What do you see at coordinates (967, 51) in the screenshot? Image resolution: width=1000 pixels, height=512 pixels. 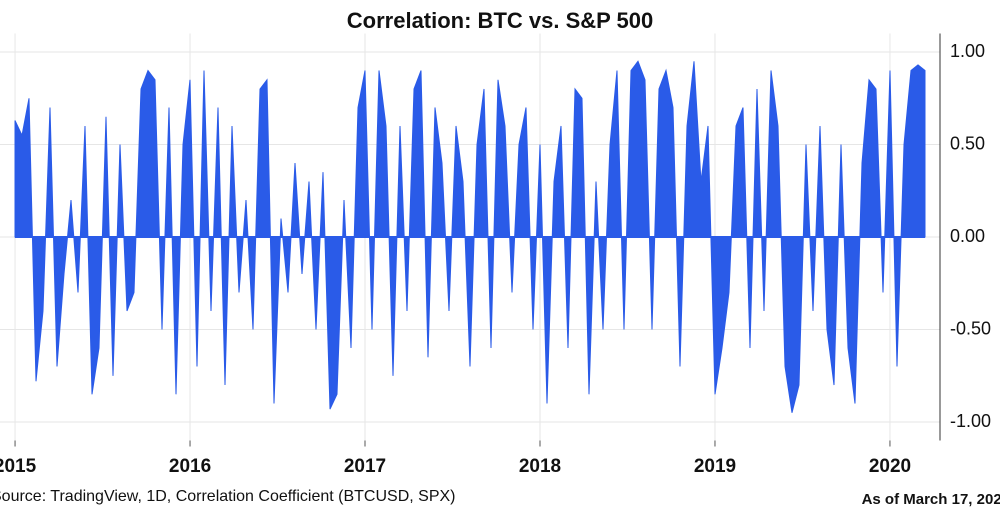 I see `y-tick-label: 1.00` at bounding box center [967, 51].